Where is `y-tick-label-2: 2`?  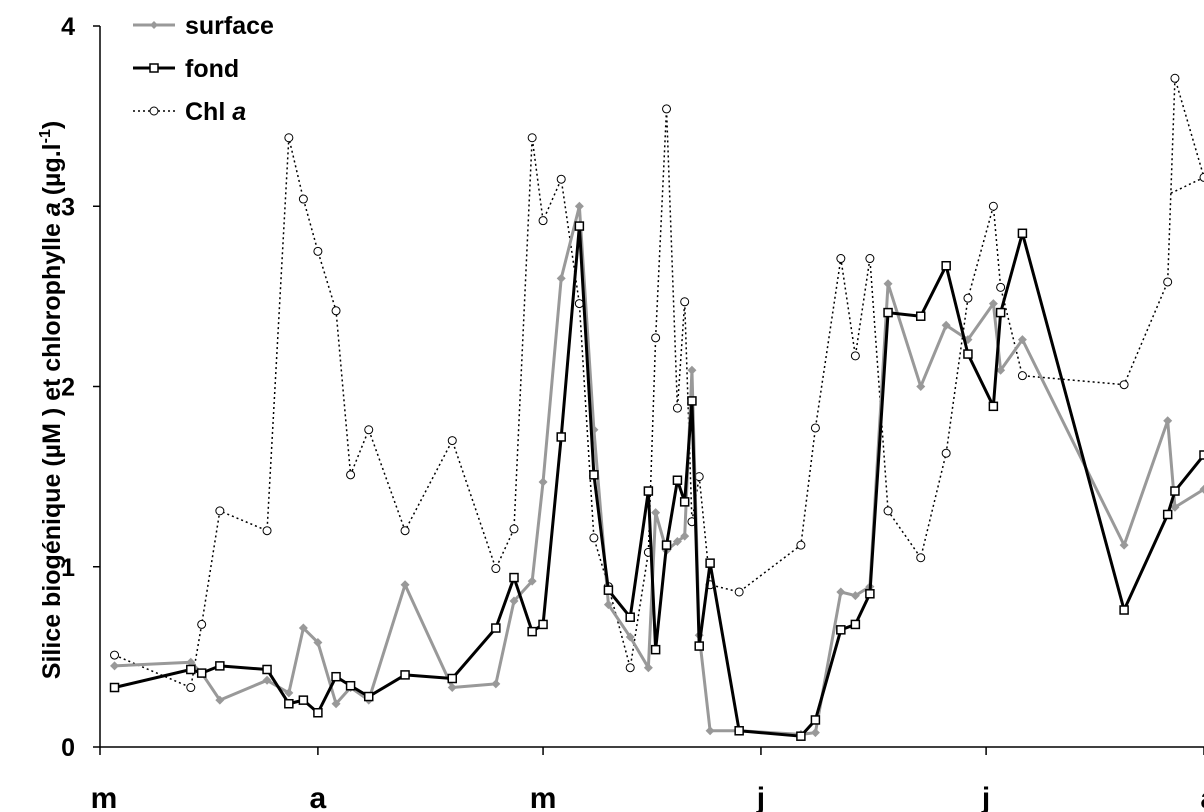
y-tick-label-2: 2 is located at coordinates (68, 388).